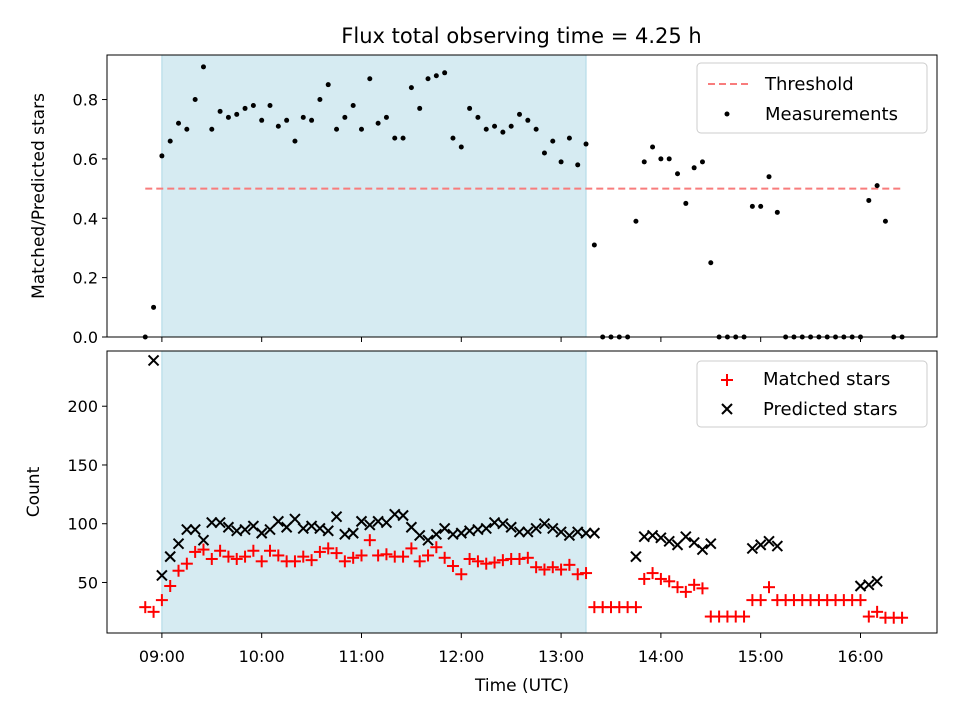 Image resolution: width=960 pixels, height=720 pixels. Describe the element at coordinates (521, 686) in the screenshot. I see `x-axis-label: Time (UTC)` at that location.